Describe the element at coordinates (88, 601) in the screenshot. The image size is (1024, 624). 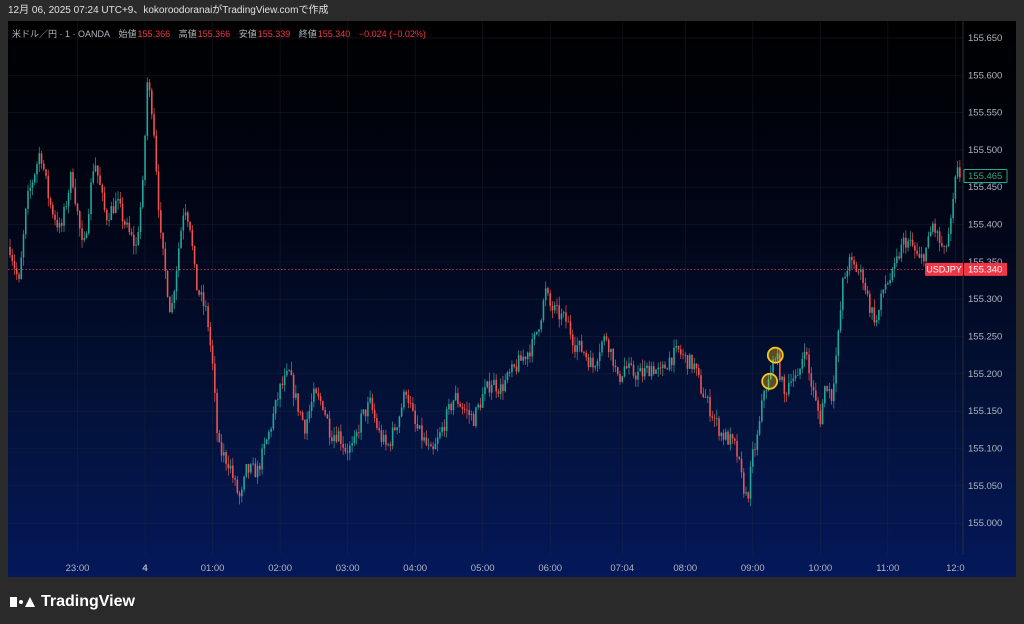
I see `brand-name: TradingView` at that location.